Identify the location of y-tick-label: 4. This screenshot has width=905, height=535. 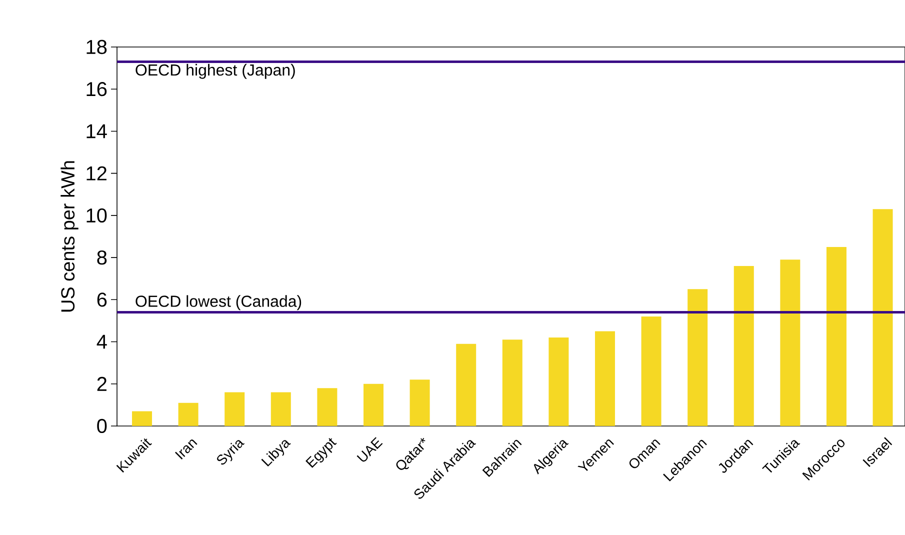
(101, 341).